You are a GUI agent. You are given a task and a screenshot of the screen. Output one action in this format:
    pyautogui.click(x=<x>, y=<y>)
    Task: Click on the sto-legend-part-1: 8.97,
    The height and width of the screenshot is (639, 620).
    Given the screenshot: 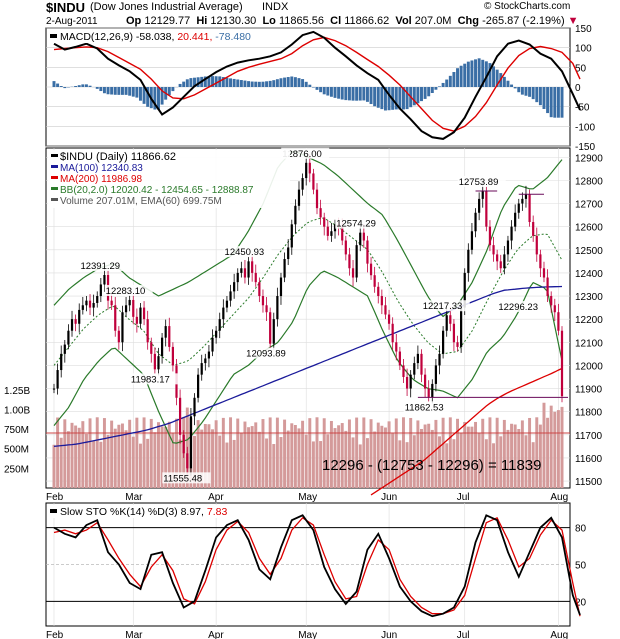 What is the action you would take?
    pyautogui.click(x=191, y=512)
    